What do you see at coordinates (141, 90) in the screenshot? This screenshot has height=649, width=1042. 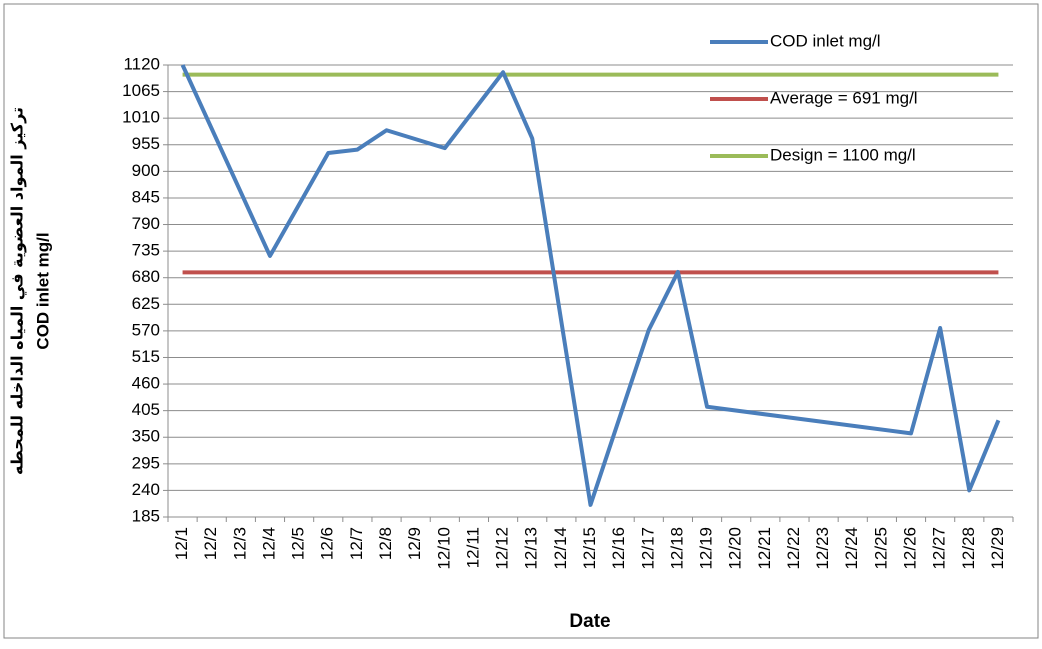 I see `y-tick-label: 1065` at bounding box center [141, 90].